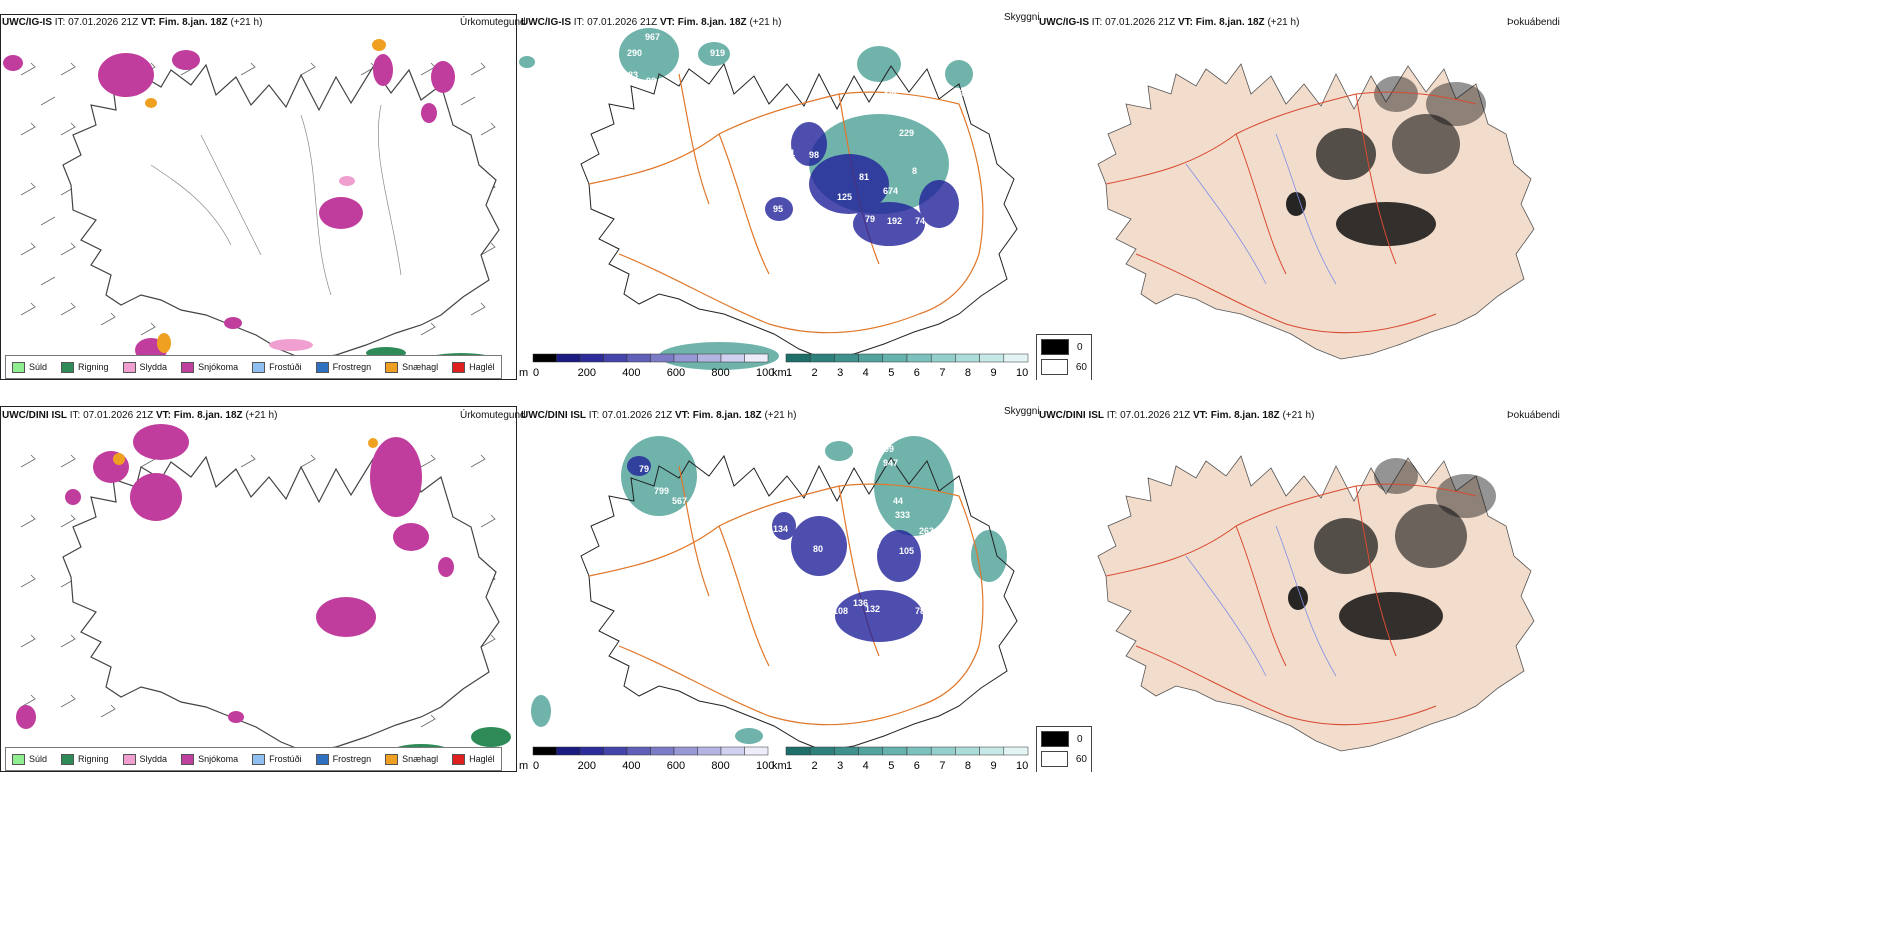  I want to click on ceiling-label: 80, so click(818, 549).